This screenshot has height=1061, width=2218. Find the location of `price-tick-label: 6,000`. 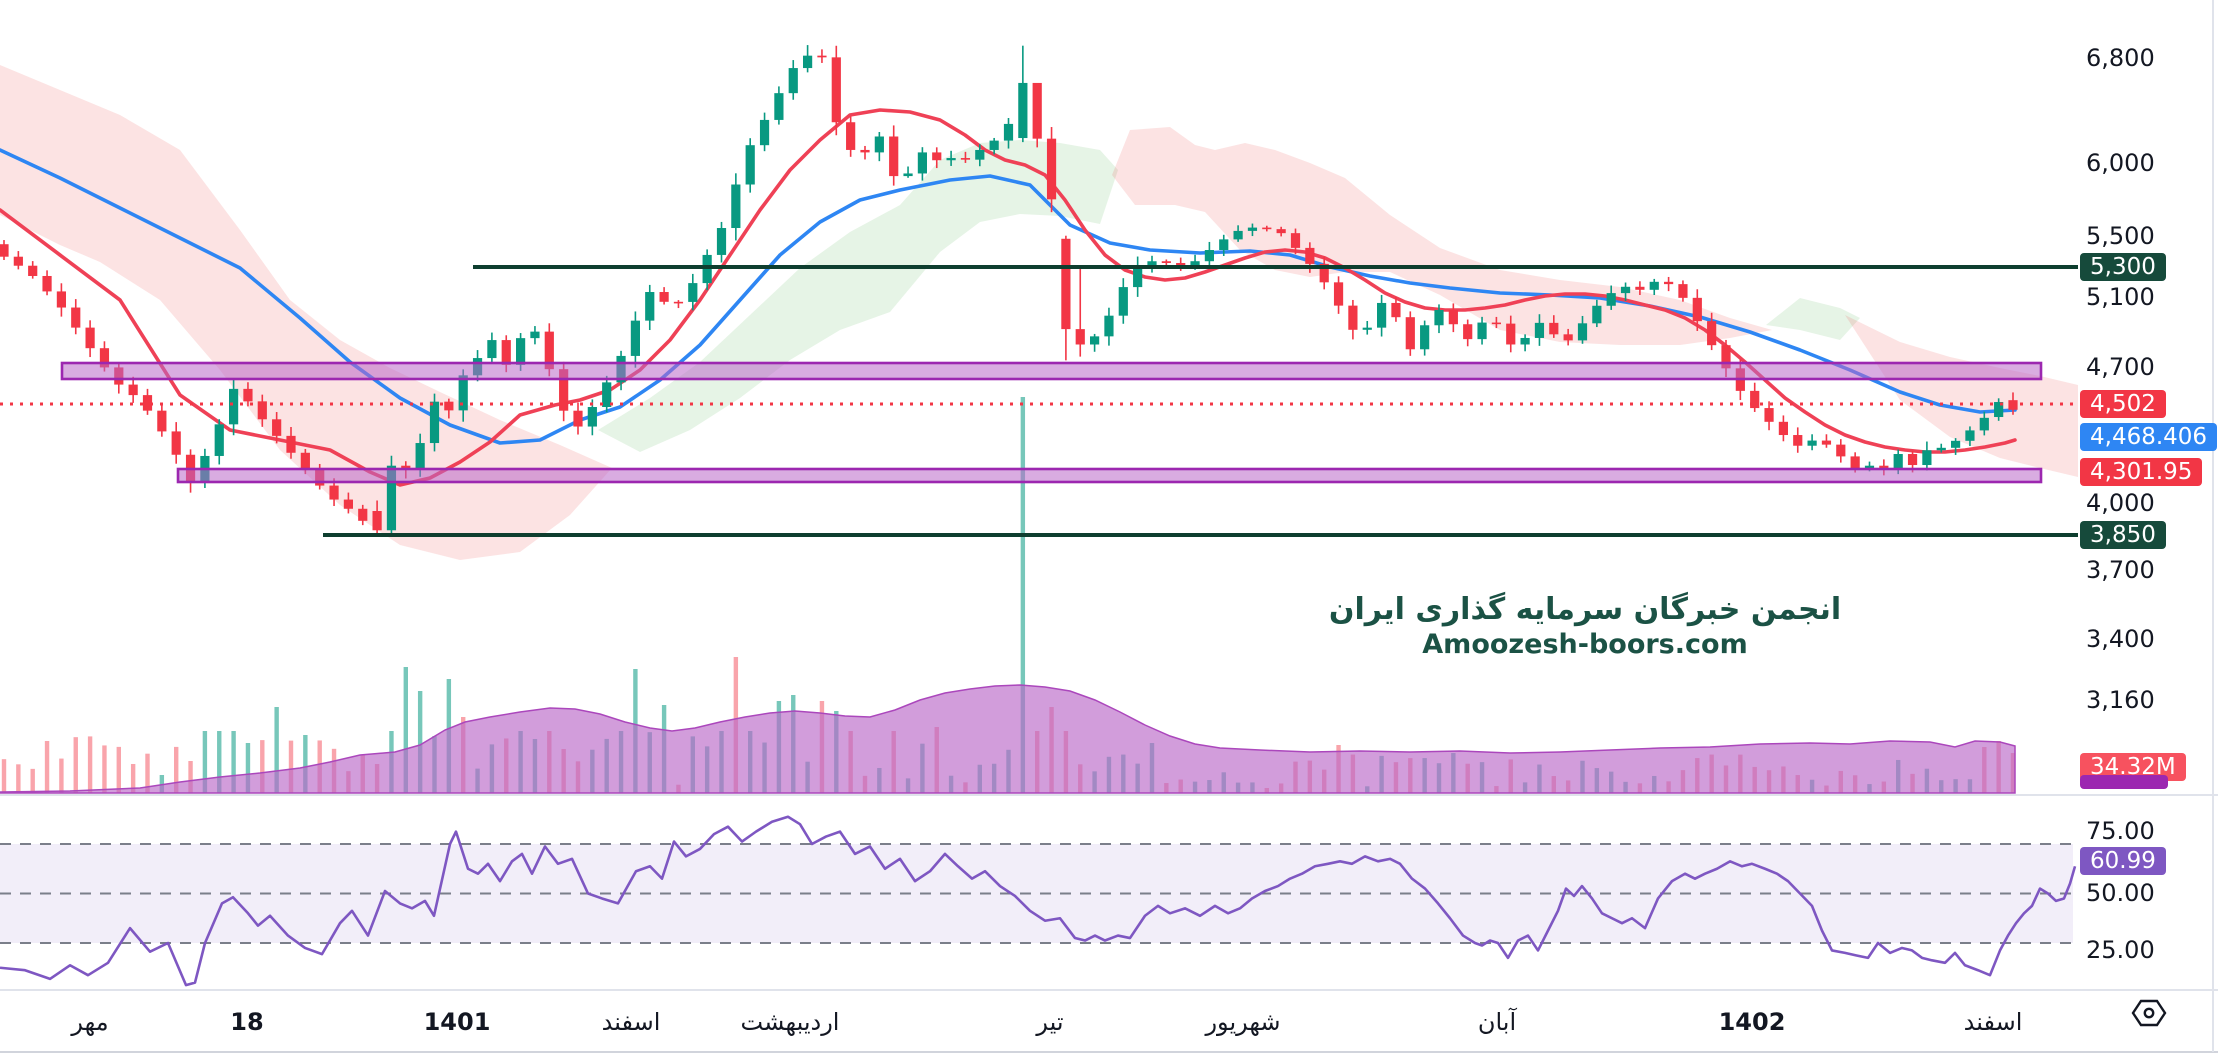

price-tick-label: 6,000 is located at coordinates (2120, 163).